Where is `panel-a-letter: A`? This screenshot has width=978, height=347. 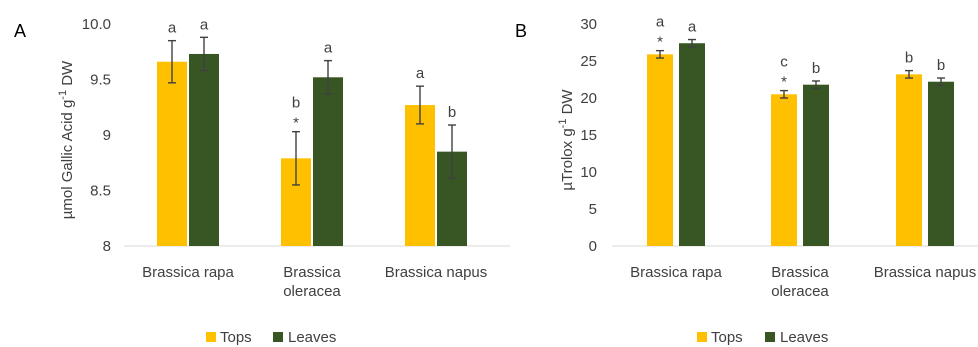
panel-a-letter: A is located at coordinates (20, 31).